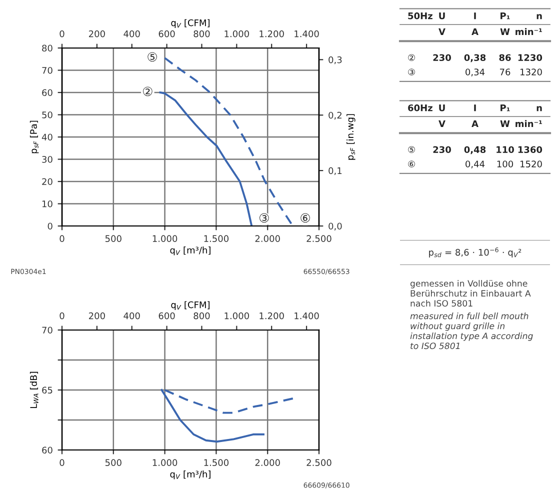 The image size is (554, 495). I want to click on y-tick-label: 10, so click(47, 204).